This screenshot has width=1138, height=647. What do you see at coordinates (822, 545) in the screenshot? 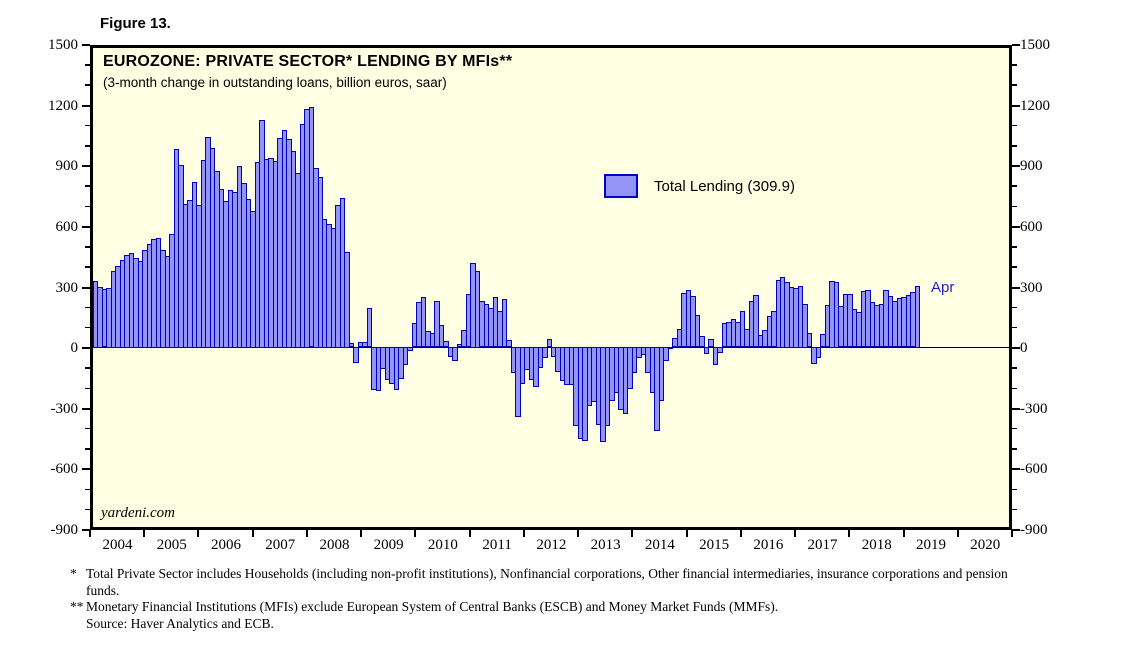
I see `x-axis-label: 2017` at bounding box center [822, 545].